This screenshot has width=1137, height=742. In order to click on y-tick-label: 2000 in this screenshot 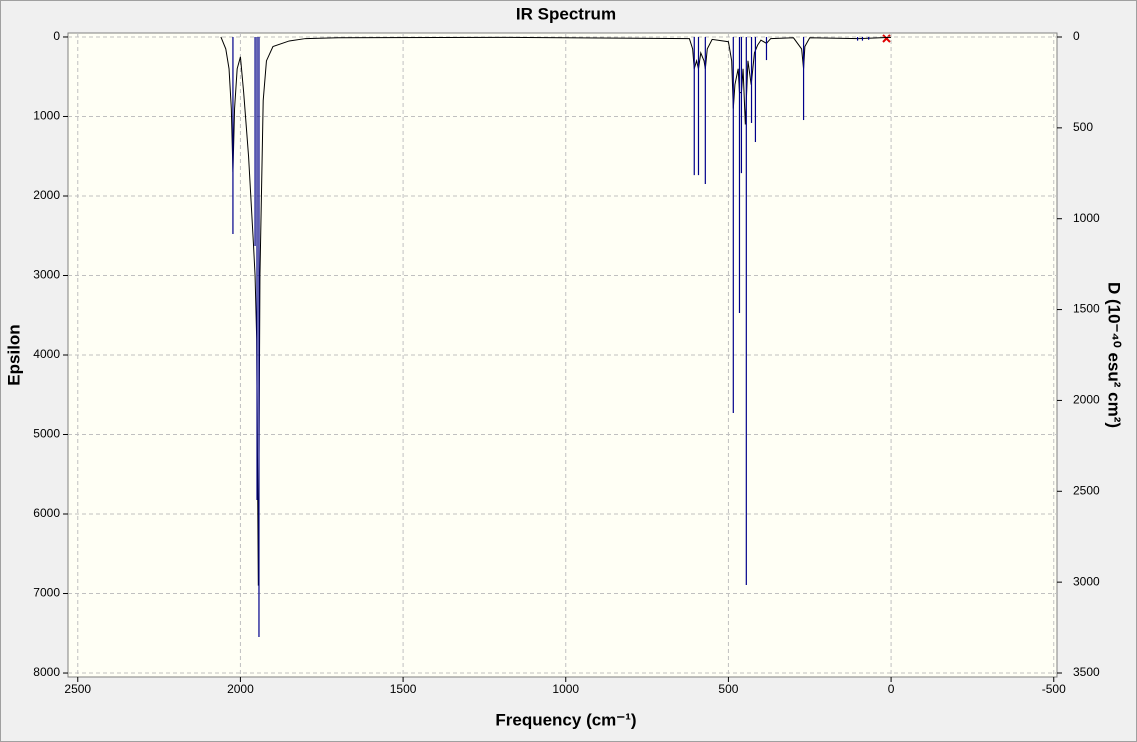, I will do `click(46, 195)`.